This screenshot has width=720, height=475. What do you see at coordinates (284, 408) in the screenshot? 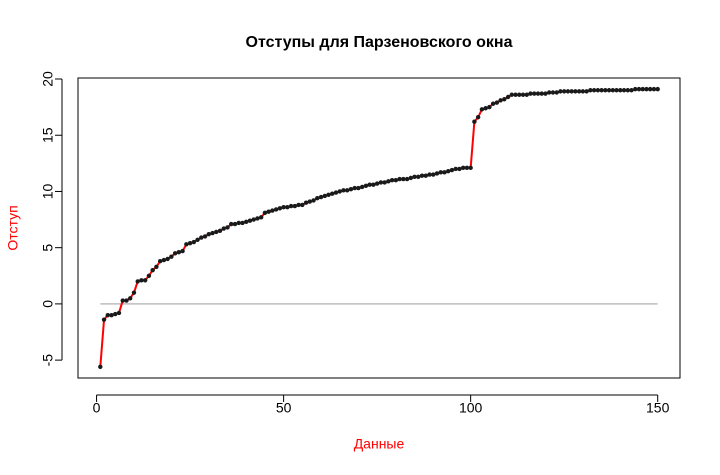
I see `x-tick-label: 50` at bounding box center [284, 408].